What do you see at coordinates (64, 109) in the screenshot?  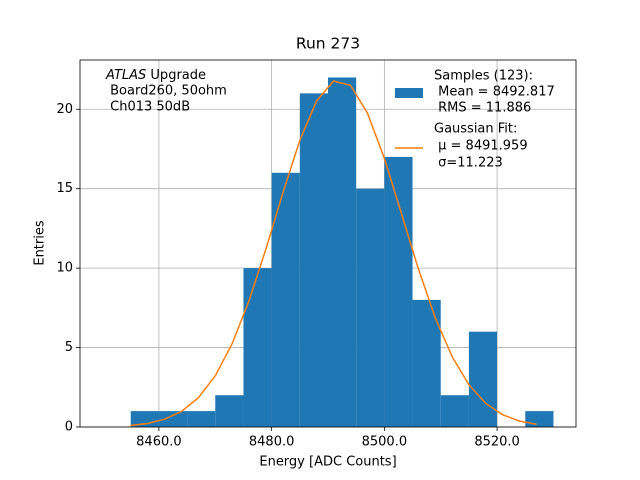 I see `y-tick-label: 20` at bounding box center [64, 109].